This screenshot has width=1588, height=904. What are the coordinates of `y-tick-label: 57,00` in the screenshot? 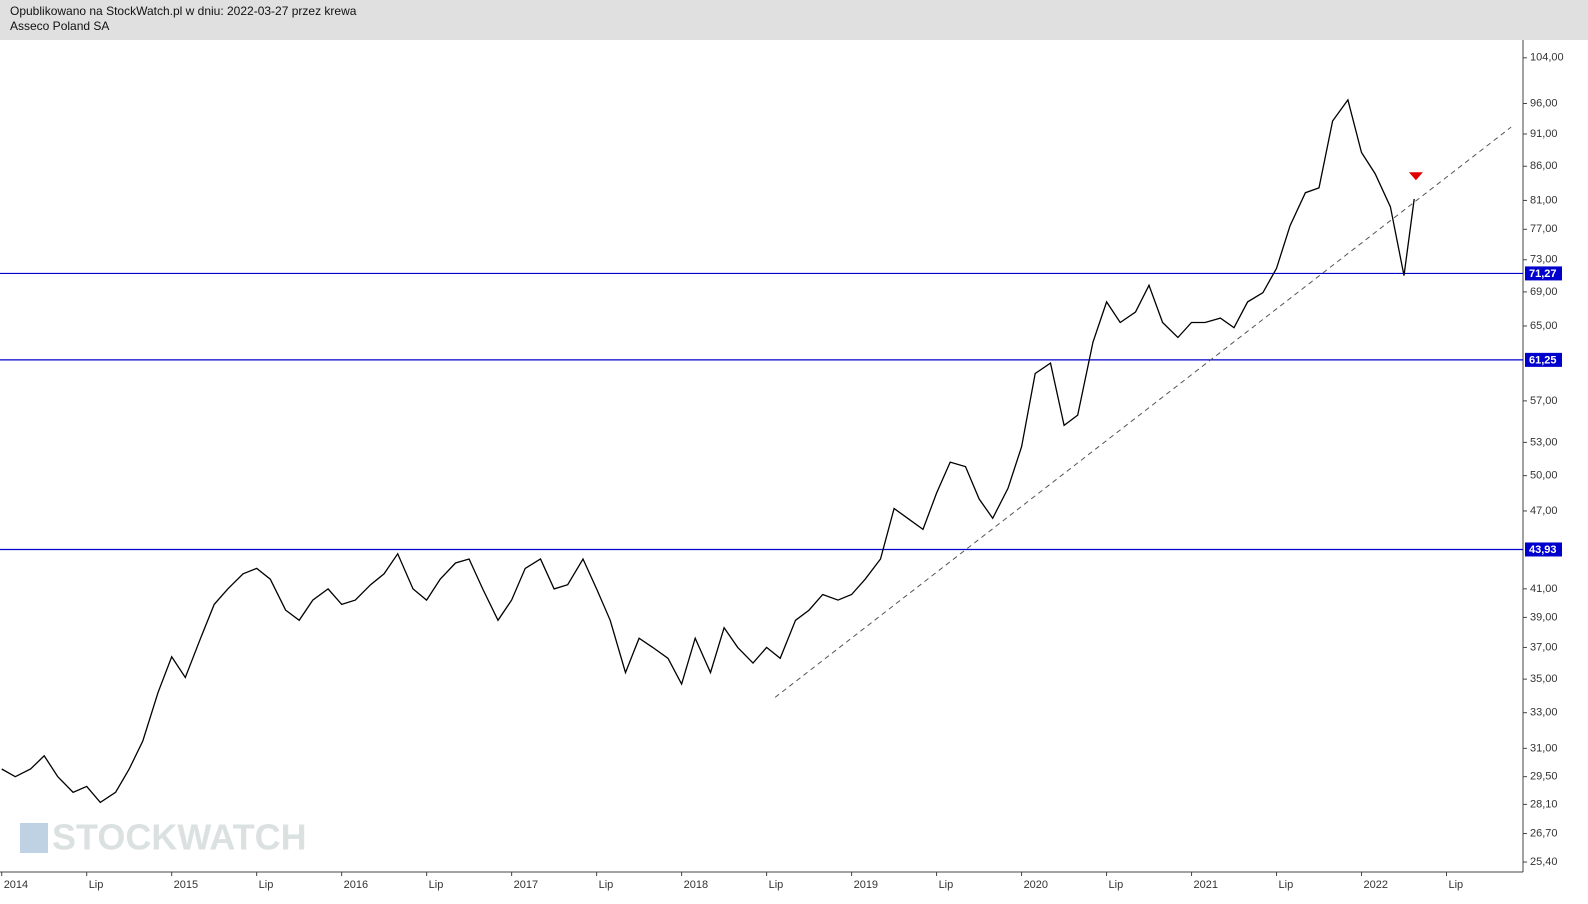 It's located at (1544, 401).